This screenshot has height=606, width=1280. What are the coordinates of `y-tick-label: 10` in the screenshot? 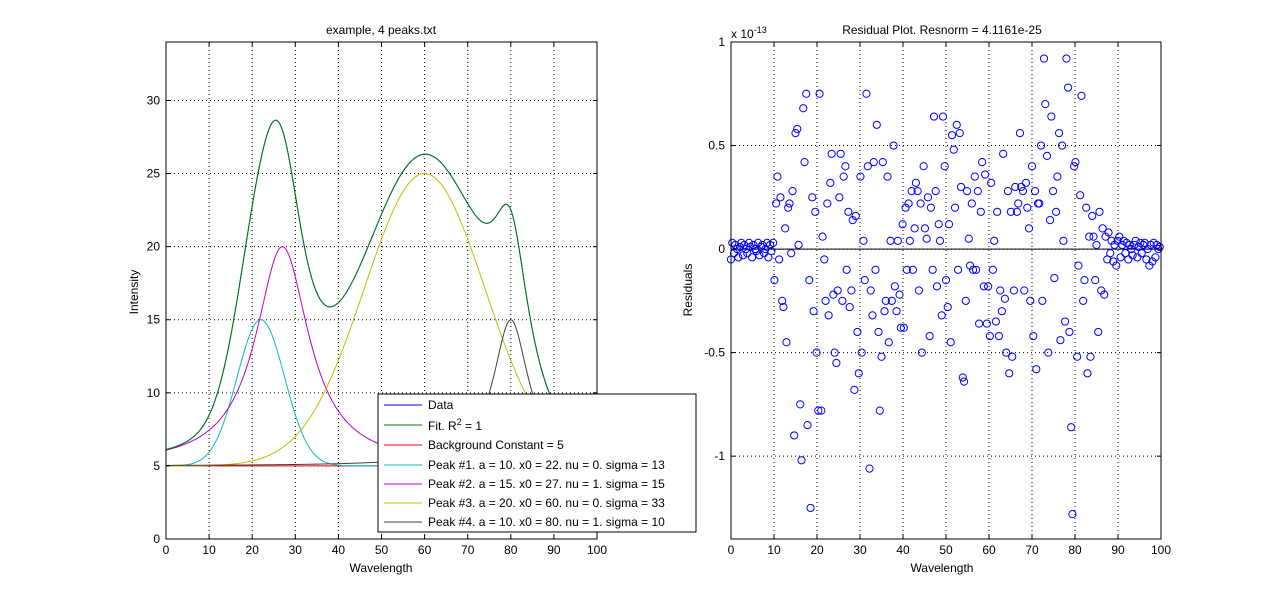 It's located at (154, 393).